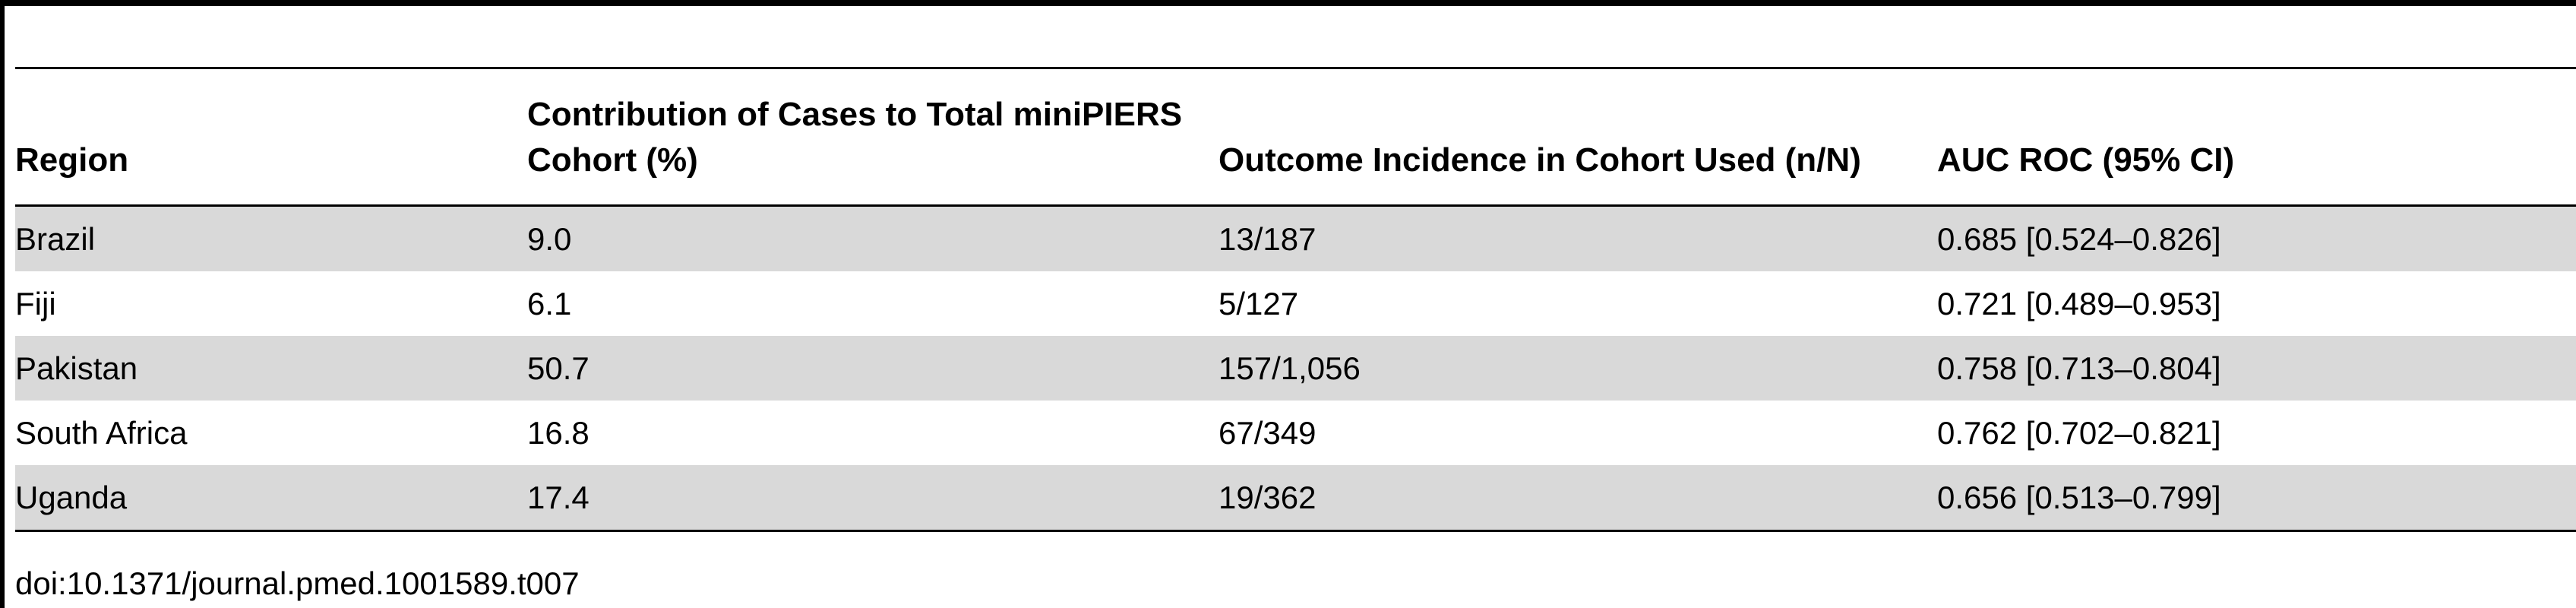  I want to click on cell-auc-roc: 0.762 [0.702–0.821], so click(2079, 432).